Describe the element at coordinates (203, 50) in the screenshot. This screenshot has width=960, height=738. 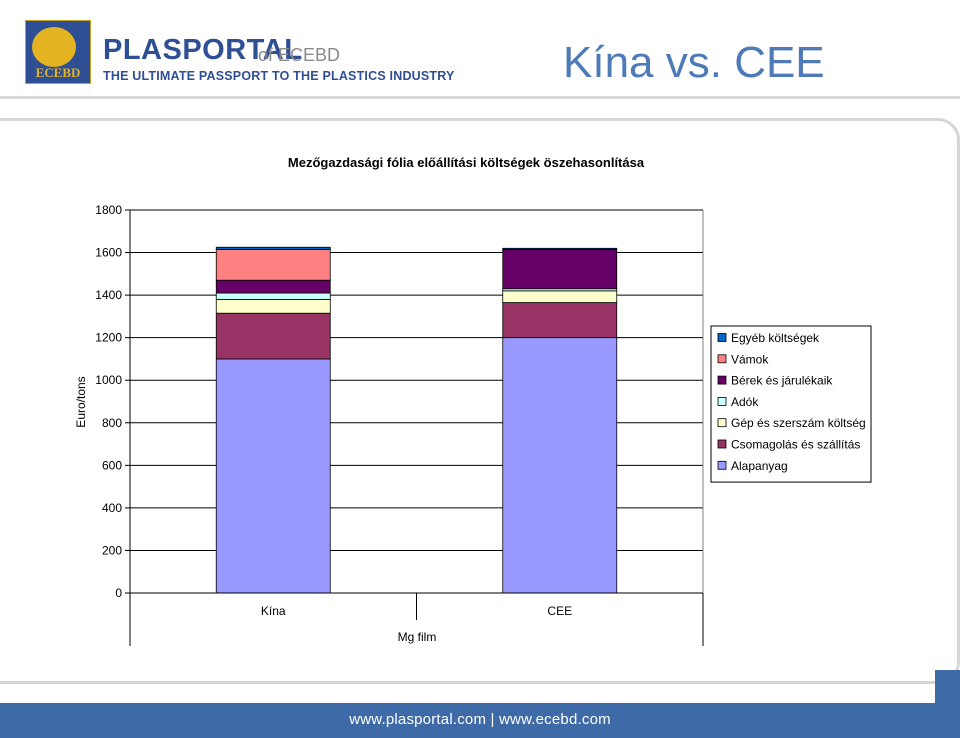
I see `brand-name: PLASPORTAL` at that location.